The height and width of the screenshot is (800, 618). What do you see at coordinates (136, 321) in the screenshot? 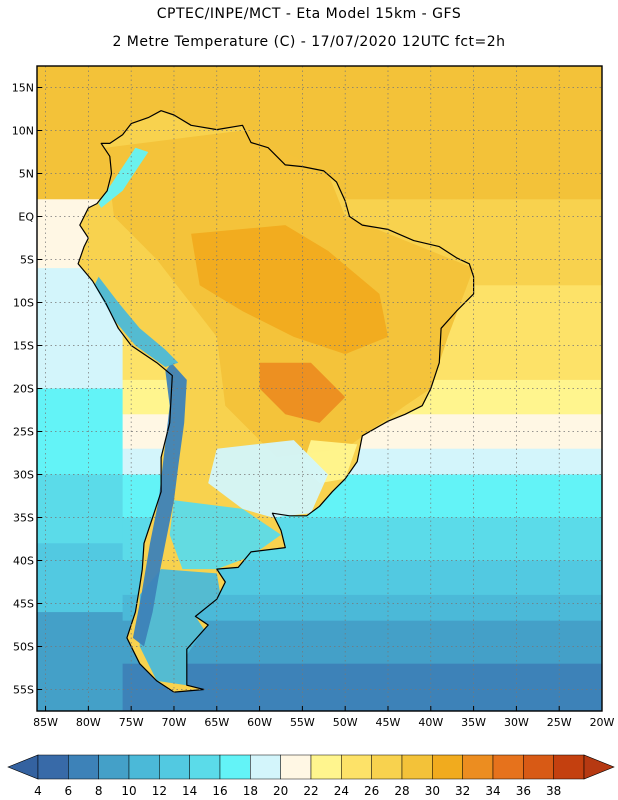
I see `land-region-peru-sierra` at bounding box center [136, 321].